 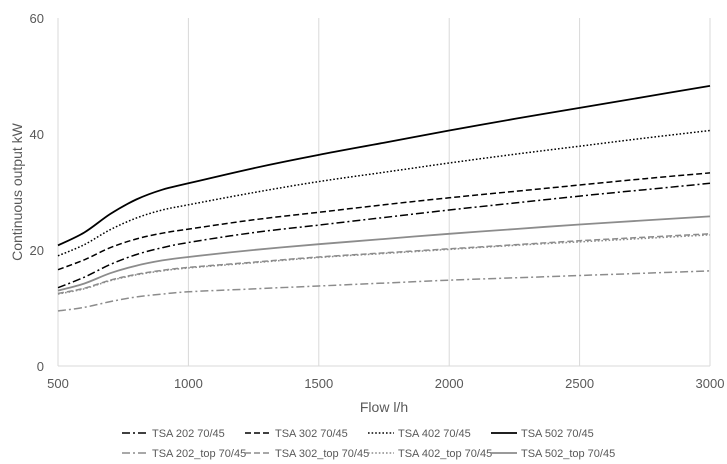 What do you see at coordinates (58, 383) in the screenshot?
I see `x-tick-label: 500` at bounding box center [58, 383].